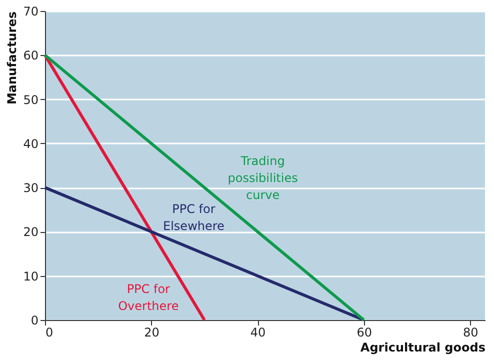 Image resolution: width=494 pixels, height=363 pixels. Describe the element at coordinates (364, 333) in the screenshot. I see `x-tick-label: 60` at that location.